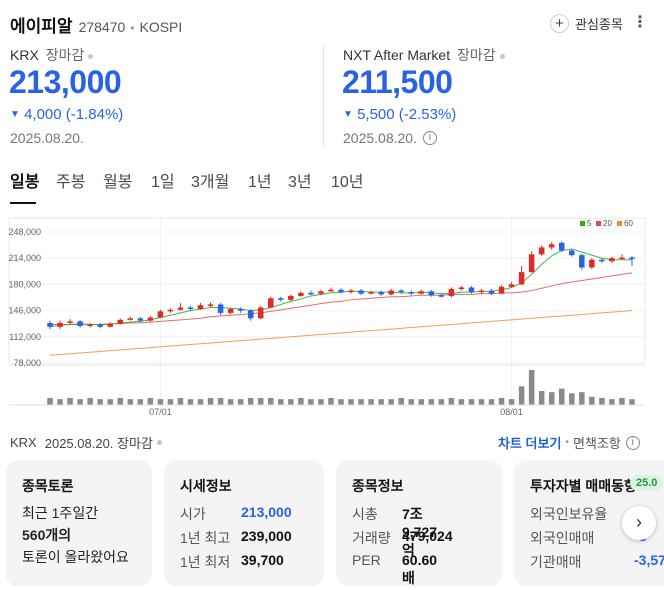 Image resolution: width=664 pixels, height=590 pixels. What do you see at coordinates (394, 569) in the screenshot?
I see `info-row: PER 60.60배` at bounding box center [394, 569].